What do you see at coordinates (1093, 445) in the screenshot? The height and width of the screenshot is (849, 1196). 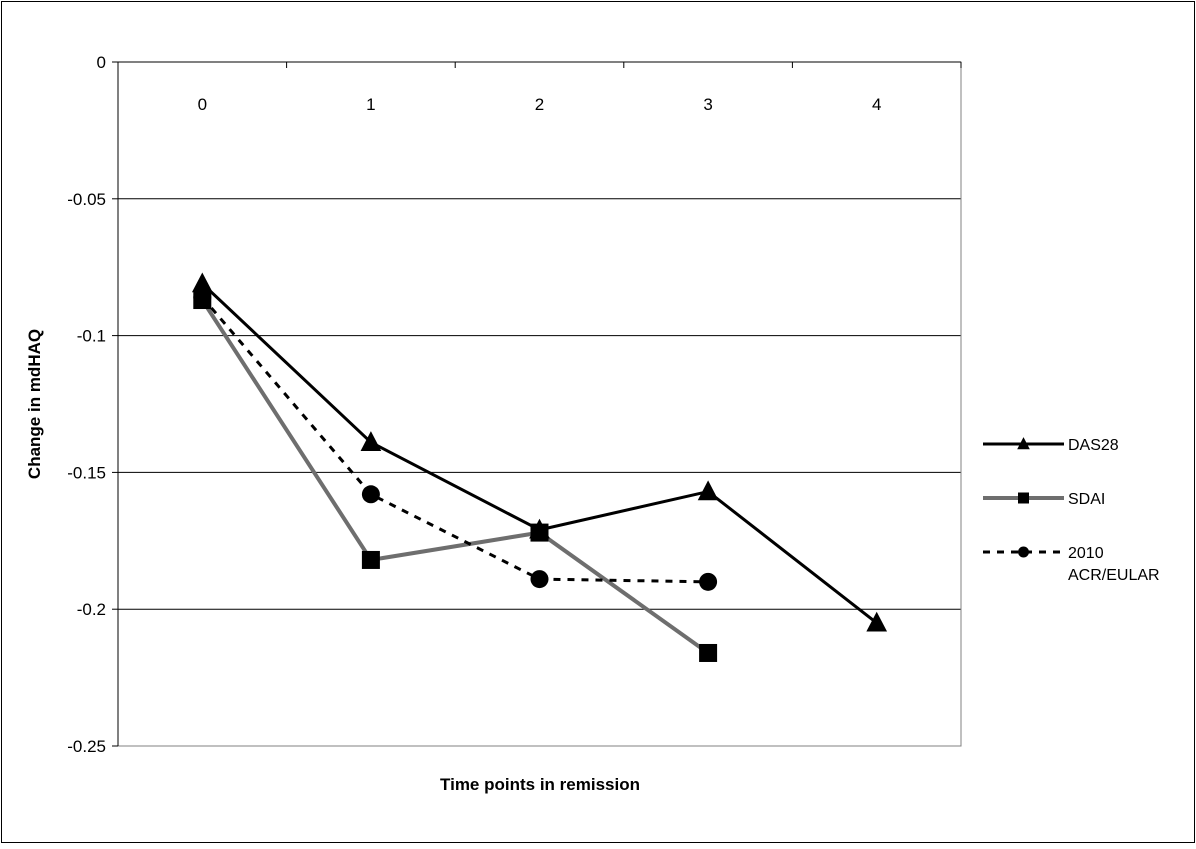 I see `legend-label: DAS28` at bounding box center [1093, 445].